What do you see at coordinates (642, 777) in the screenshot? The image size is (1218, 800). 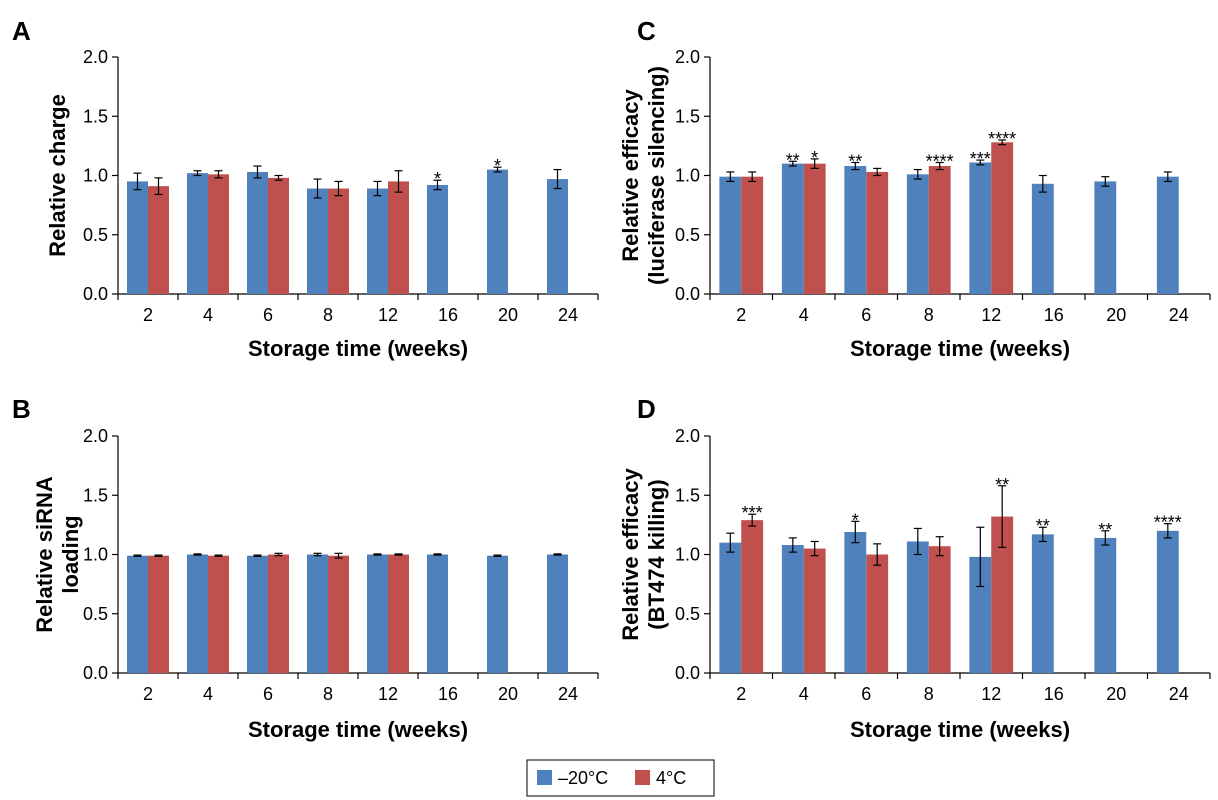 I see `legend-swatch-4c` at bounding box center [642, 777].